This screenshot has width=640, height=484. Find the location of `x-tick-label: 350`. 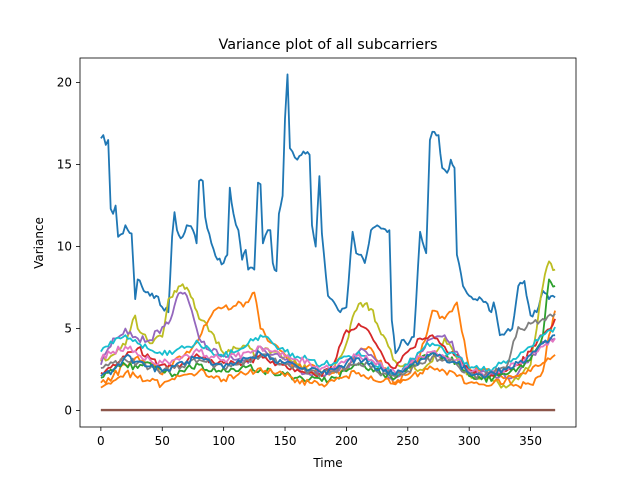

x-tick-label: 350 is located at coordinates (530, 441).